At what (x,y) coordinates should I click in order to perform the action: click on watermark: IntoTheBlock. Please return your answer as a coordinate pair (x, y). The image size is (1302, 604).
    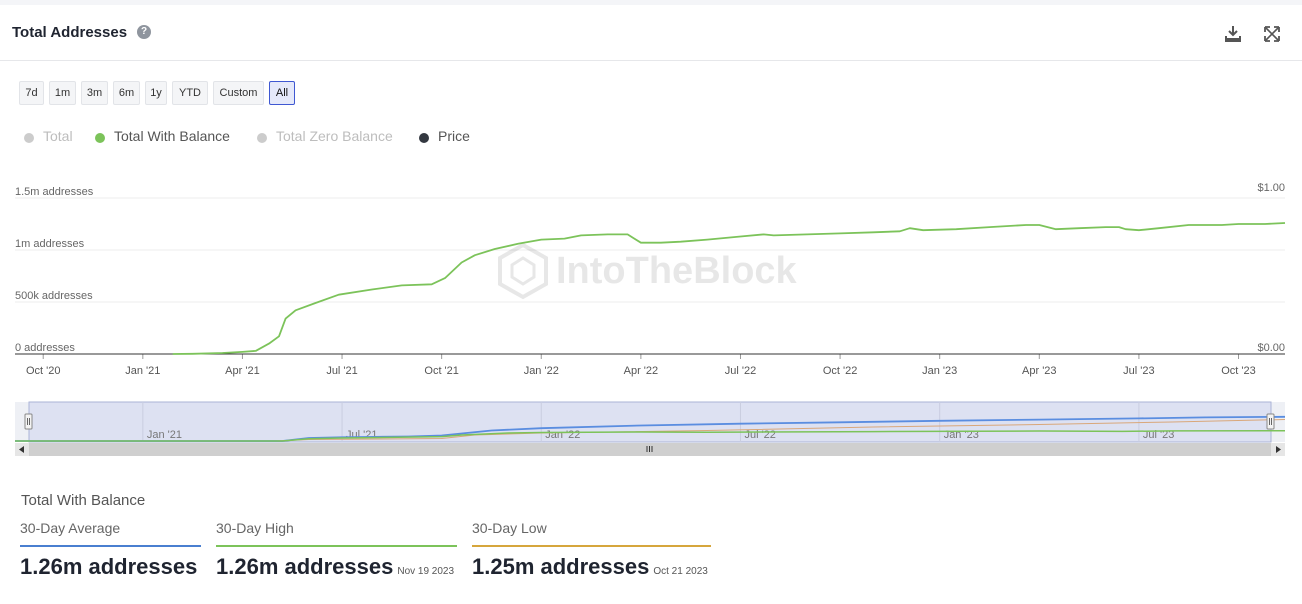
    Looking at the image, I should click on (648, 271).